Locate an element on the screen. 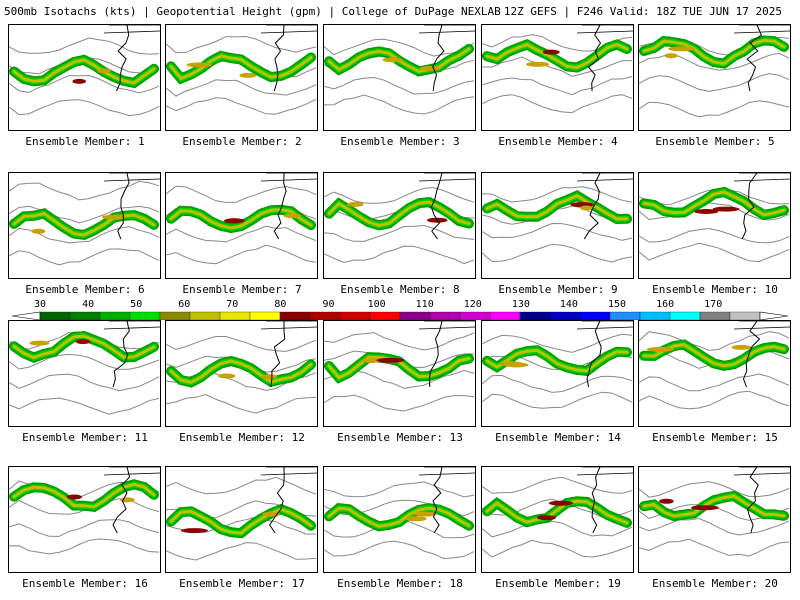 The height and width of the screenshot is (600, 800). colorbar-label: 160 is located at coordinates (665, 304).